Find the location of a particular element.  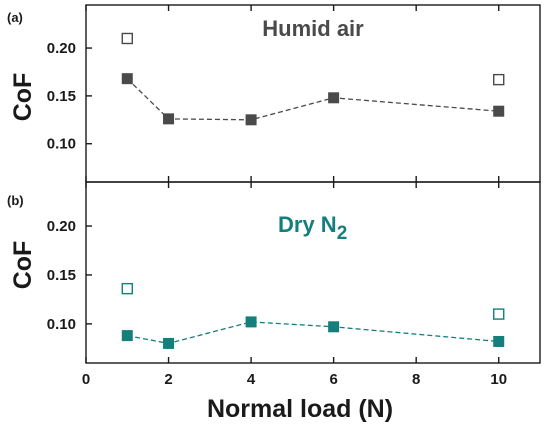

panel-a-title: Humid air is located at coordinates (313, 28).